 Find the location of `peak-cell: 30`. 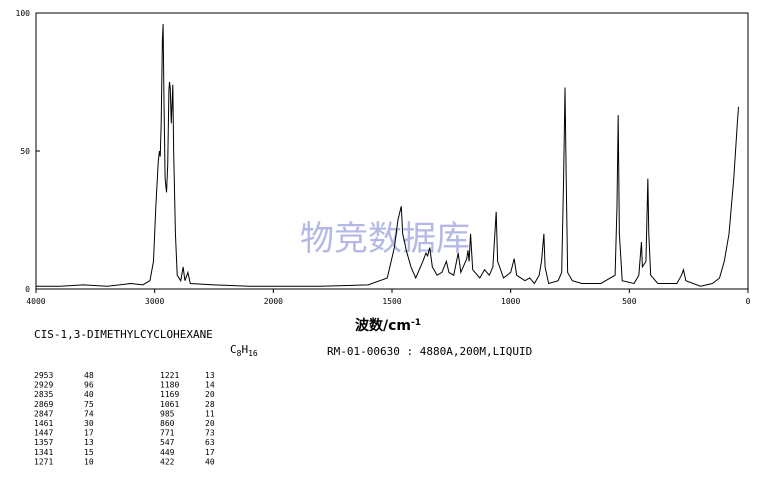

peak-cell: 30 is located at coordinates (89, 423).